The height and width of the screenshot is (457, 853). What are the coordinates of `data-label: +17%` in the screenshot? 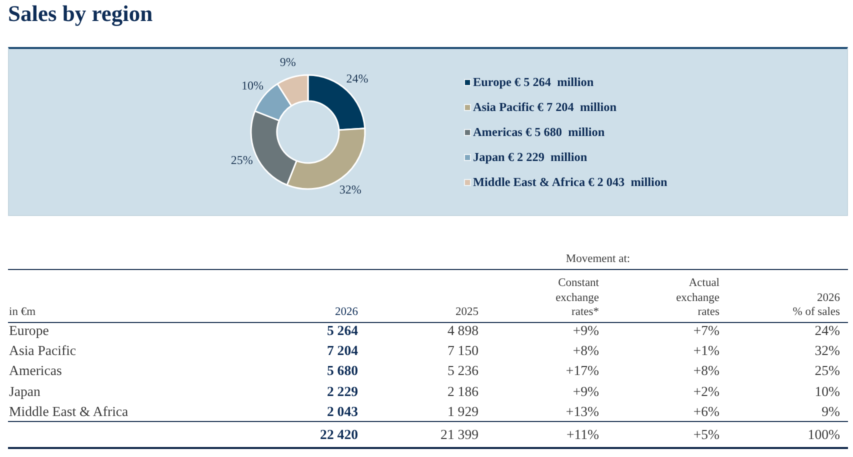 It's located at (582, 371).